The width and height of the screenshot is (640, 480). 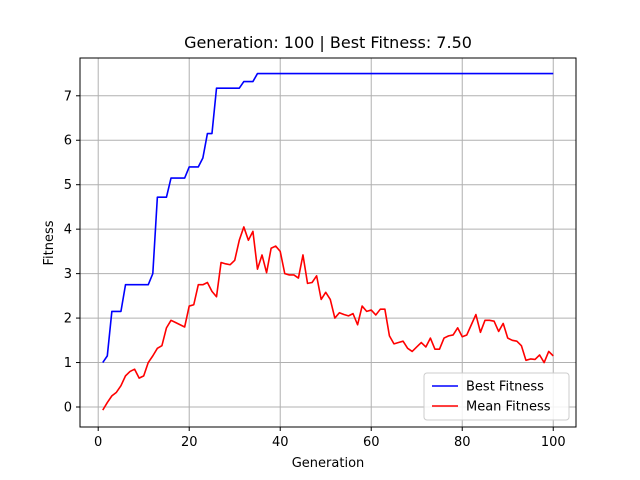 I want to click on y-tick-label: 7, so click(x=68, y=96).